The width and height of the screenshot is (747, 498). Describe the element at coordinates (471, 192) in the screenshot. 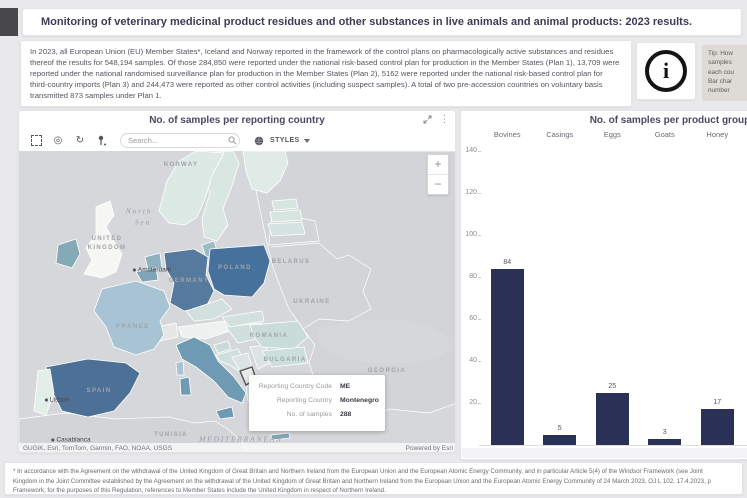

I see `y-axis-tick-label: 120` at that location.